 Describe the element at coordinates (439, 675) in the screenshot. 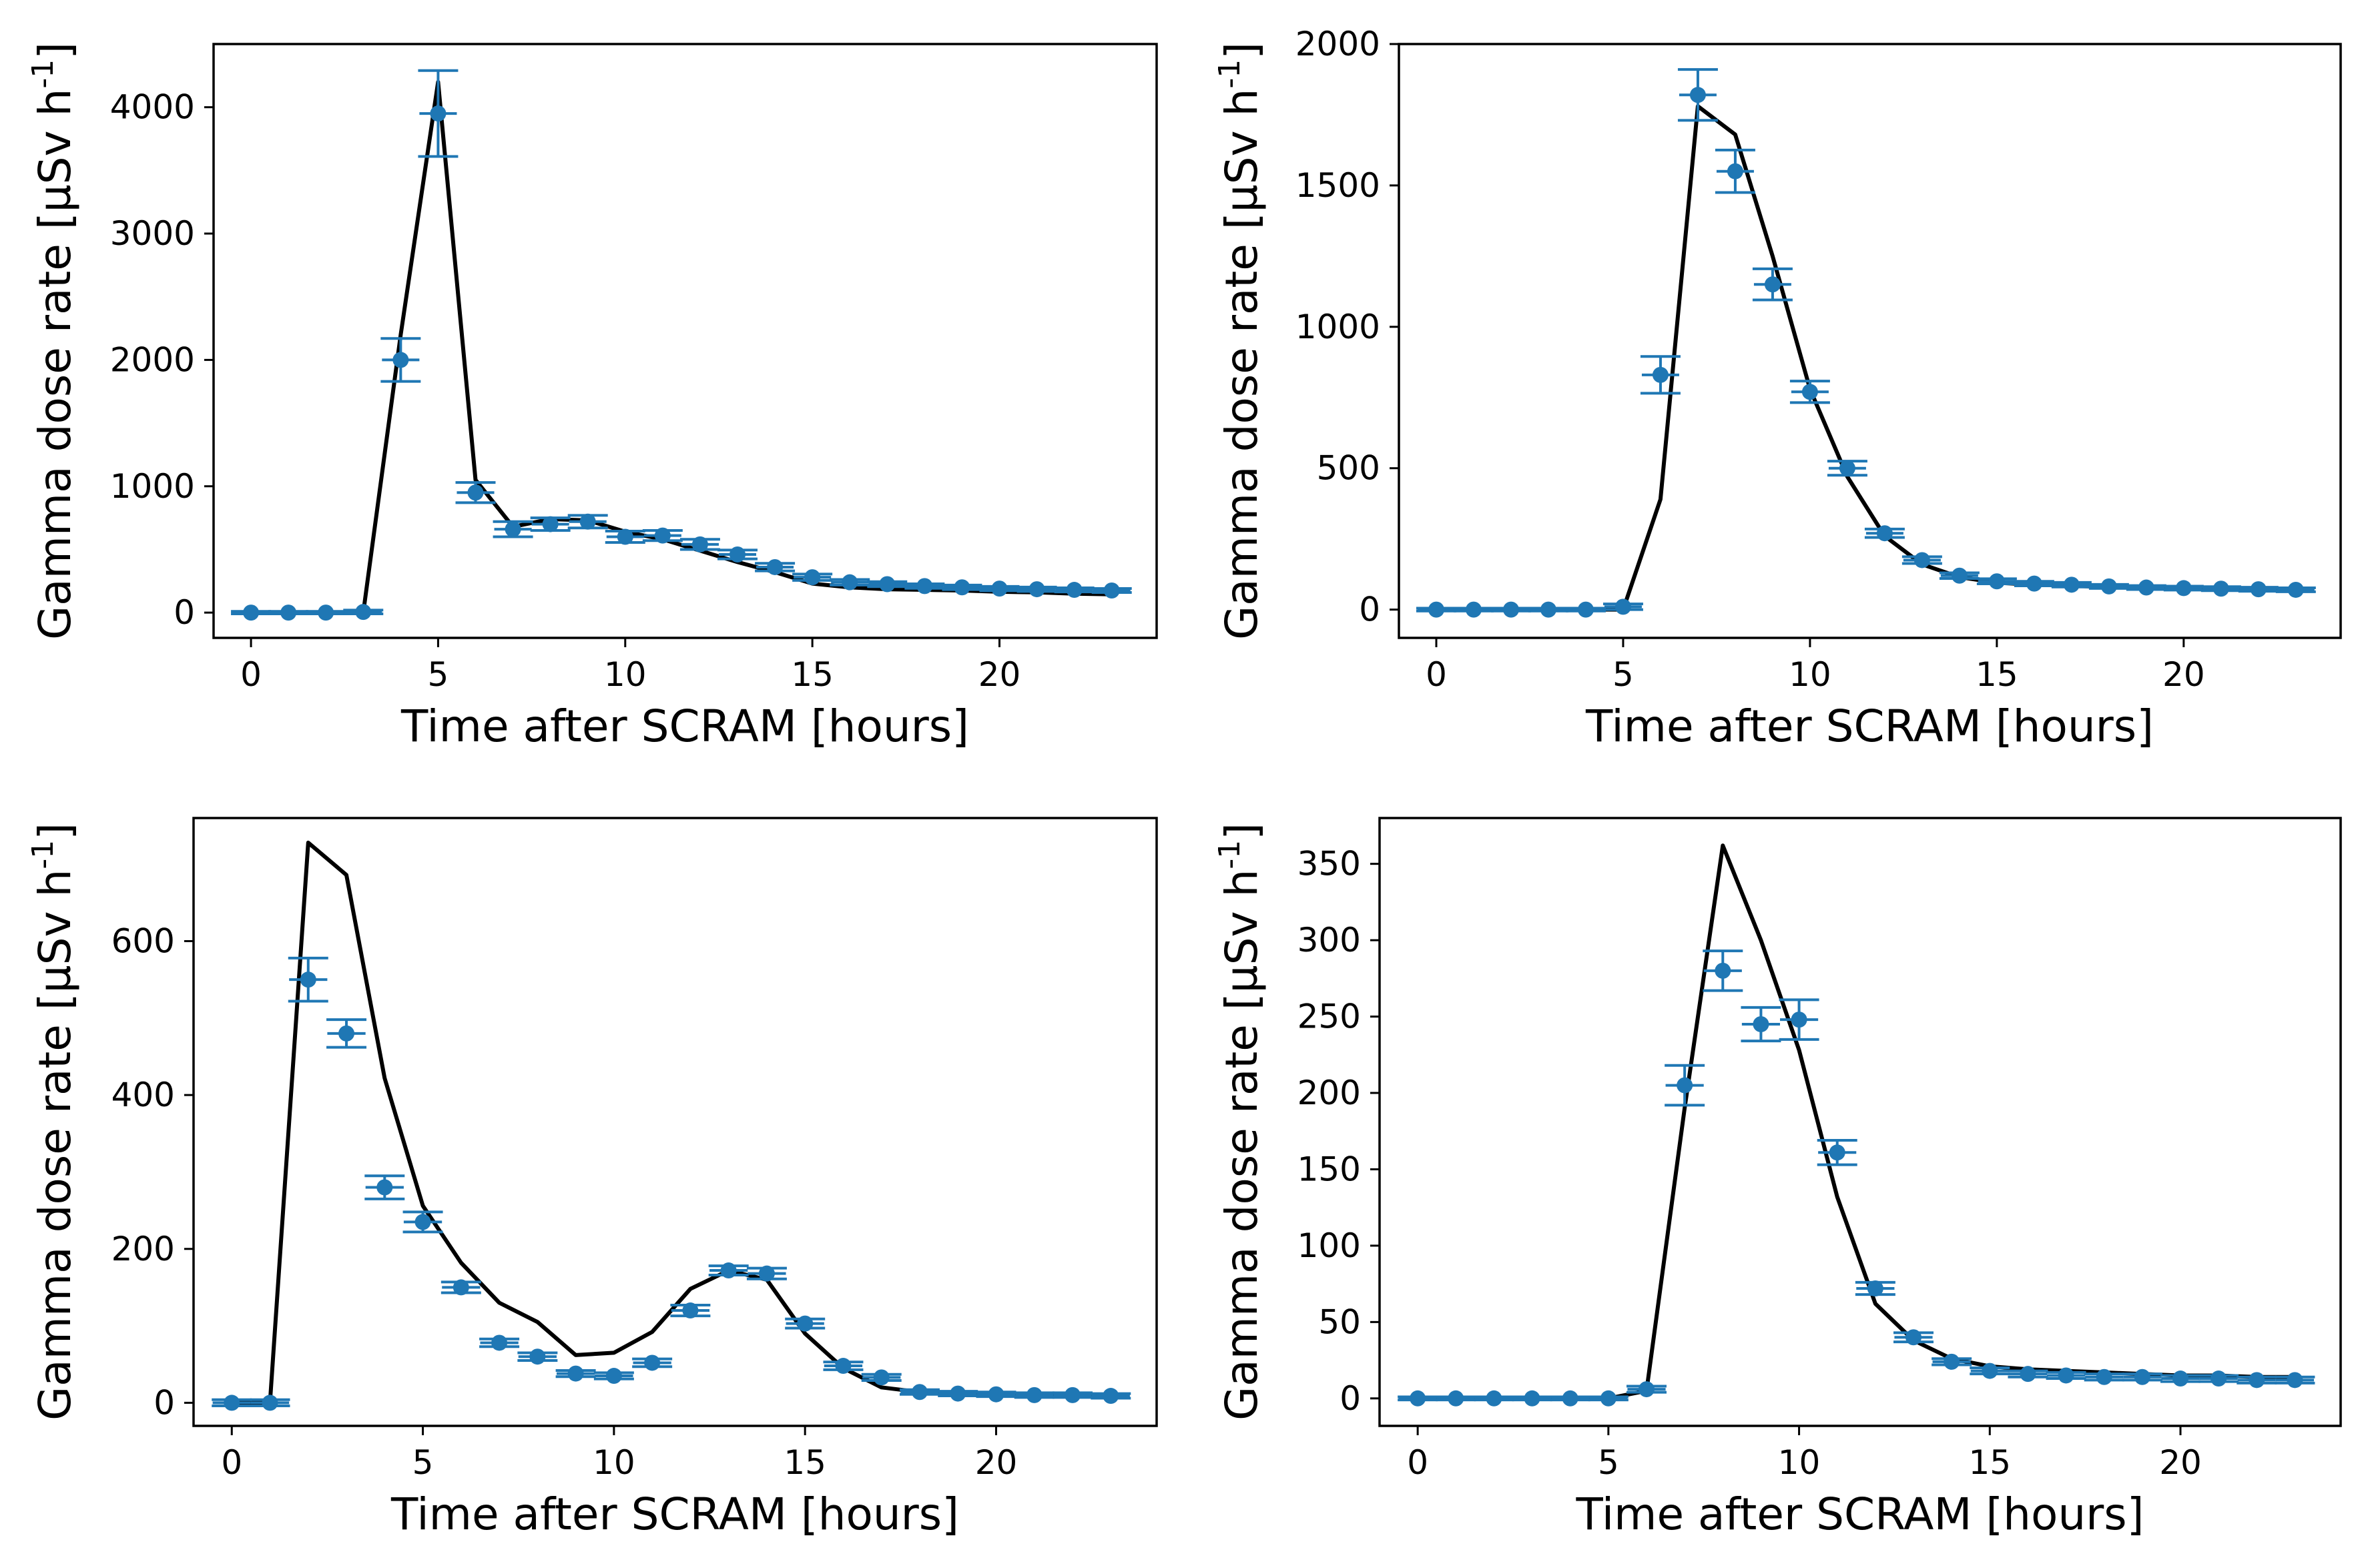

I see `x-tick-label: 5` at that location.